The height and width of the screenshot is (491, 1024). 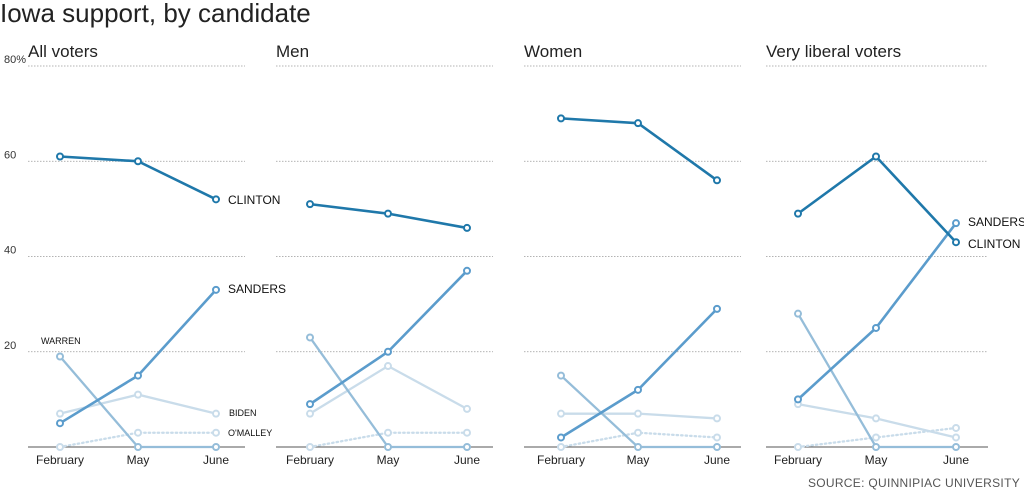 I want to click on series-label: SANDERS, so click(x=257, y=289).